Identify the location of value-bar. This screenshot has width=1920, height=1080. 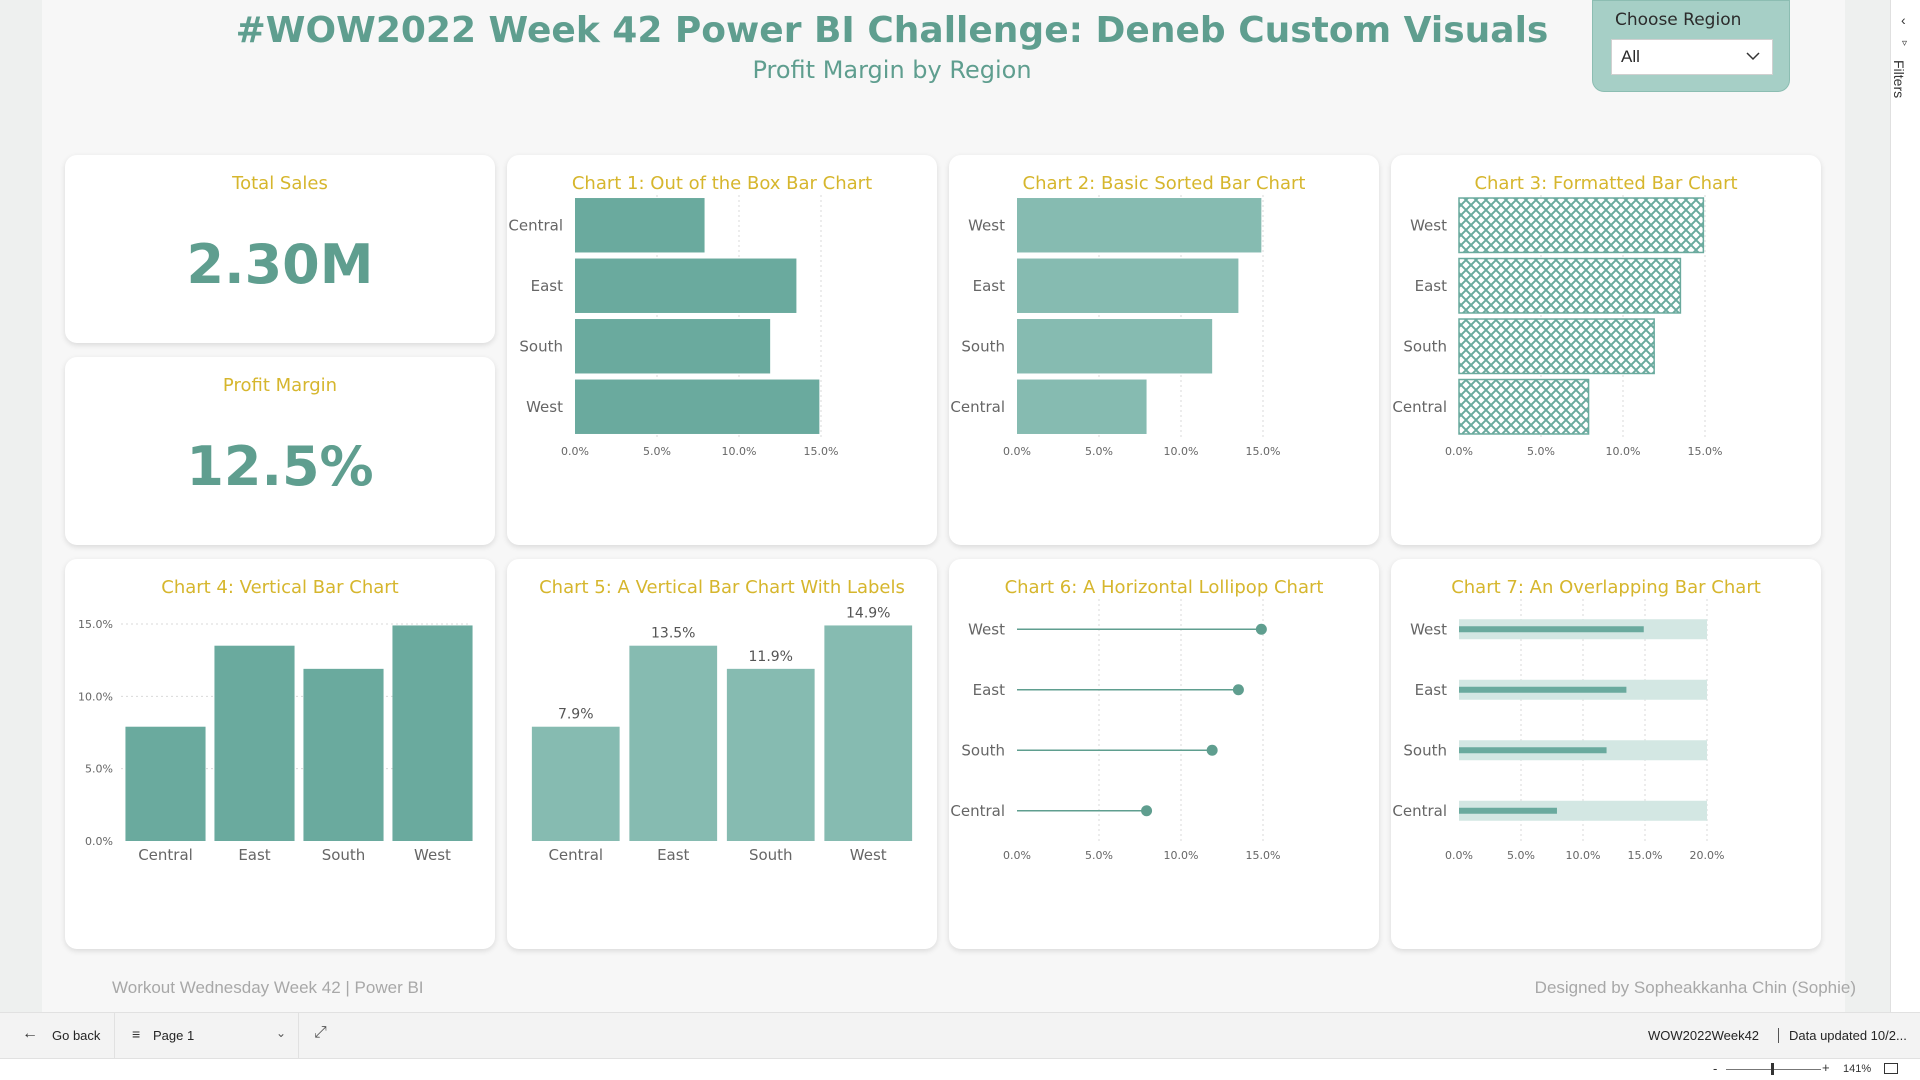
(1543, 689).